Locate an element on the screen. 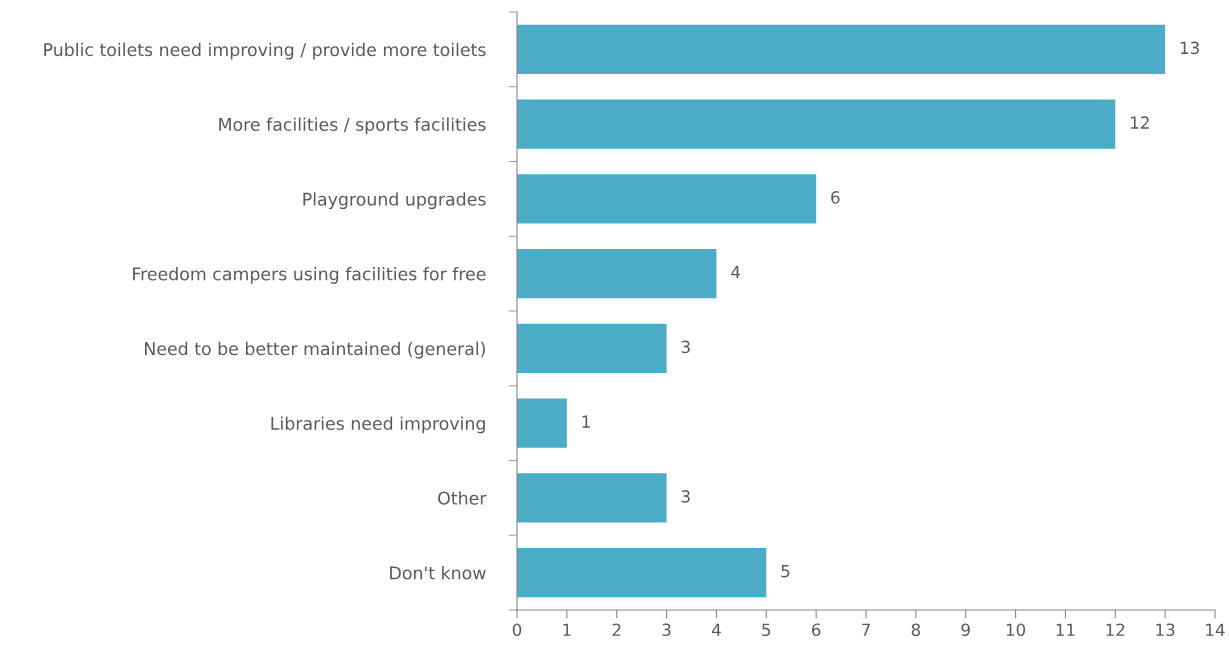  x-tick-label: 9 is located at coordinates (965, 630).